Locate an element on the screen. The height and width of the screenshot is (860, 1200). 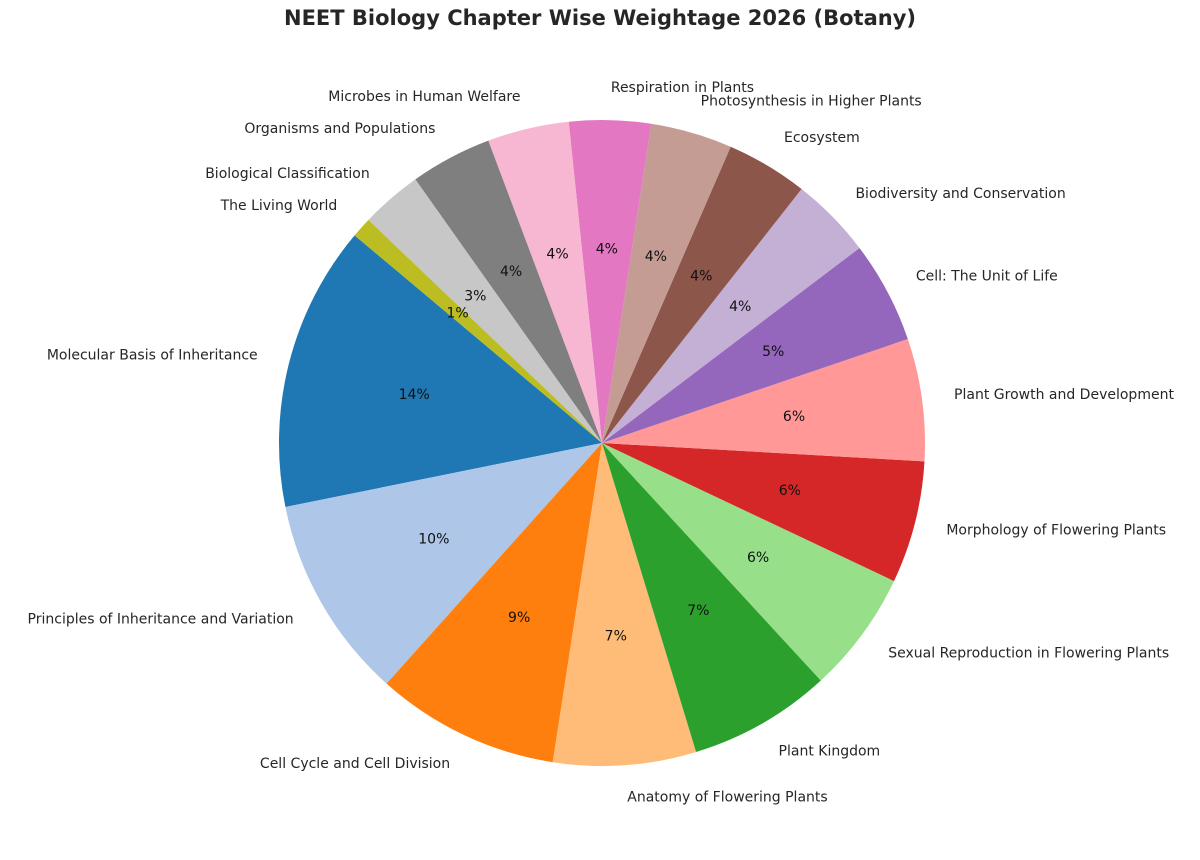
percent-label: 5% is located at coordinates (773, 352).